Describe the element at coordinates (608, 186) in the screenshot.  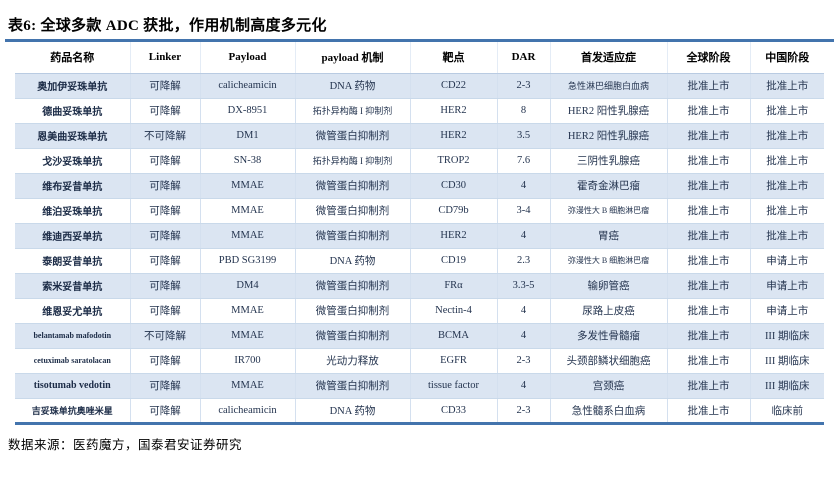
I see `table-cell: 霍奇金淋巴瘤` at that location.